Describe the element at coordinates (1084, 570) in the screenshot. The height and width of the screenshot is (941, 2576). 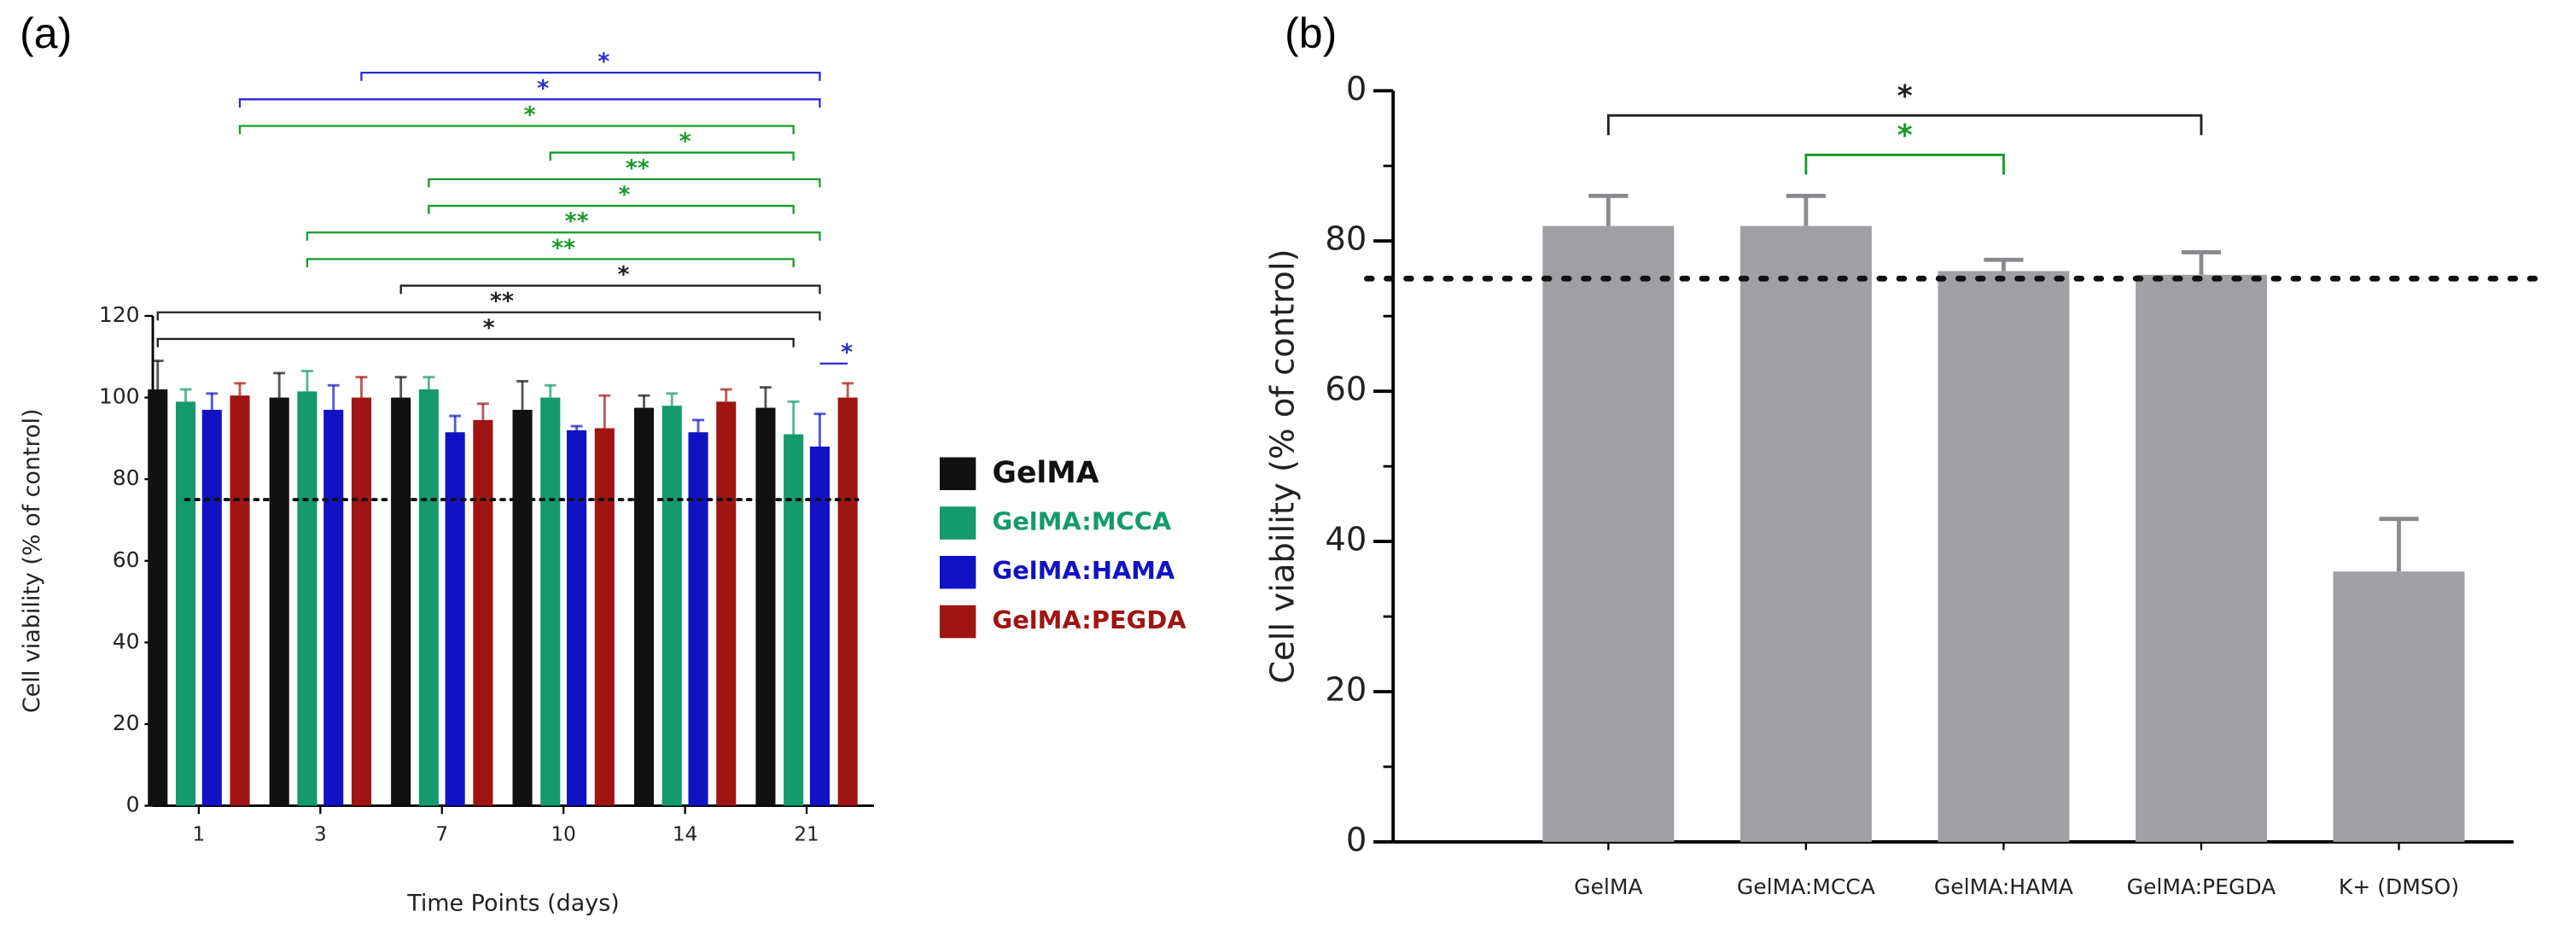
I see `legend-label: GelMA:HAMA` at that location.